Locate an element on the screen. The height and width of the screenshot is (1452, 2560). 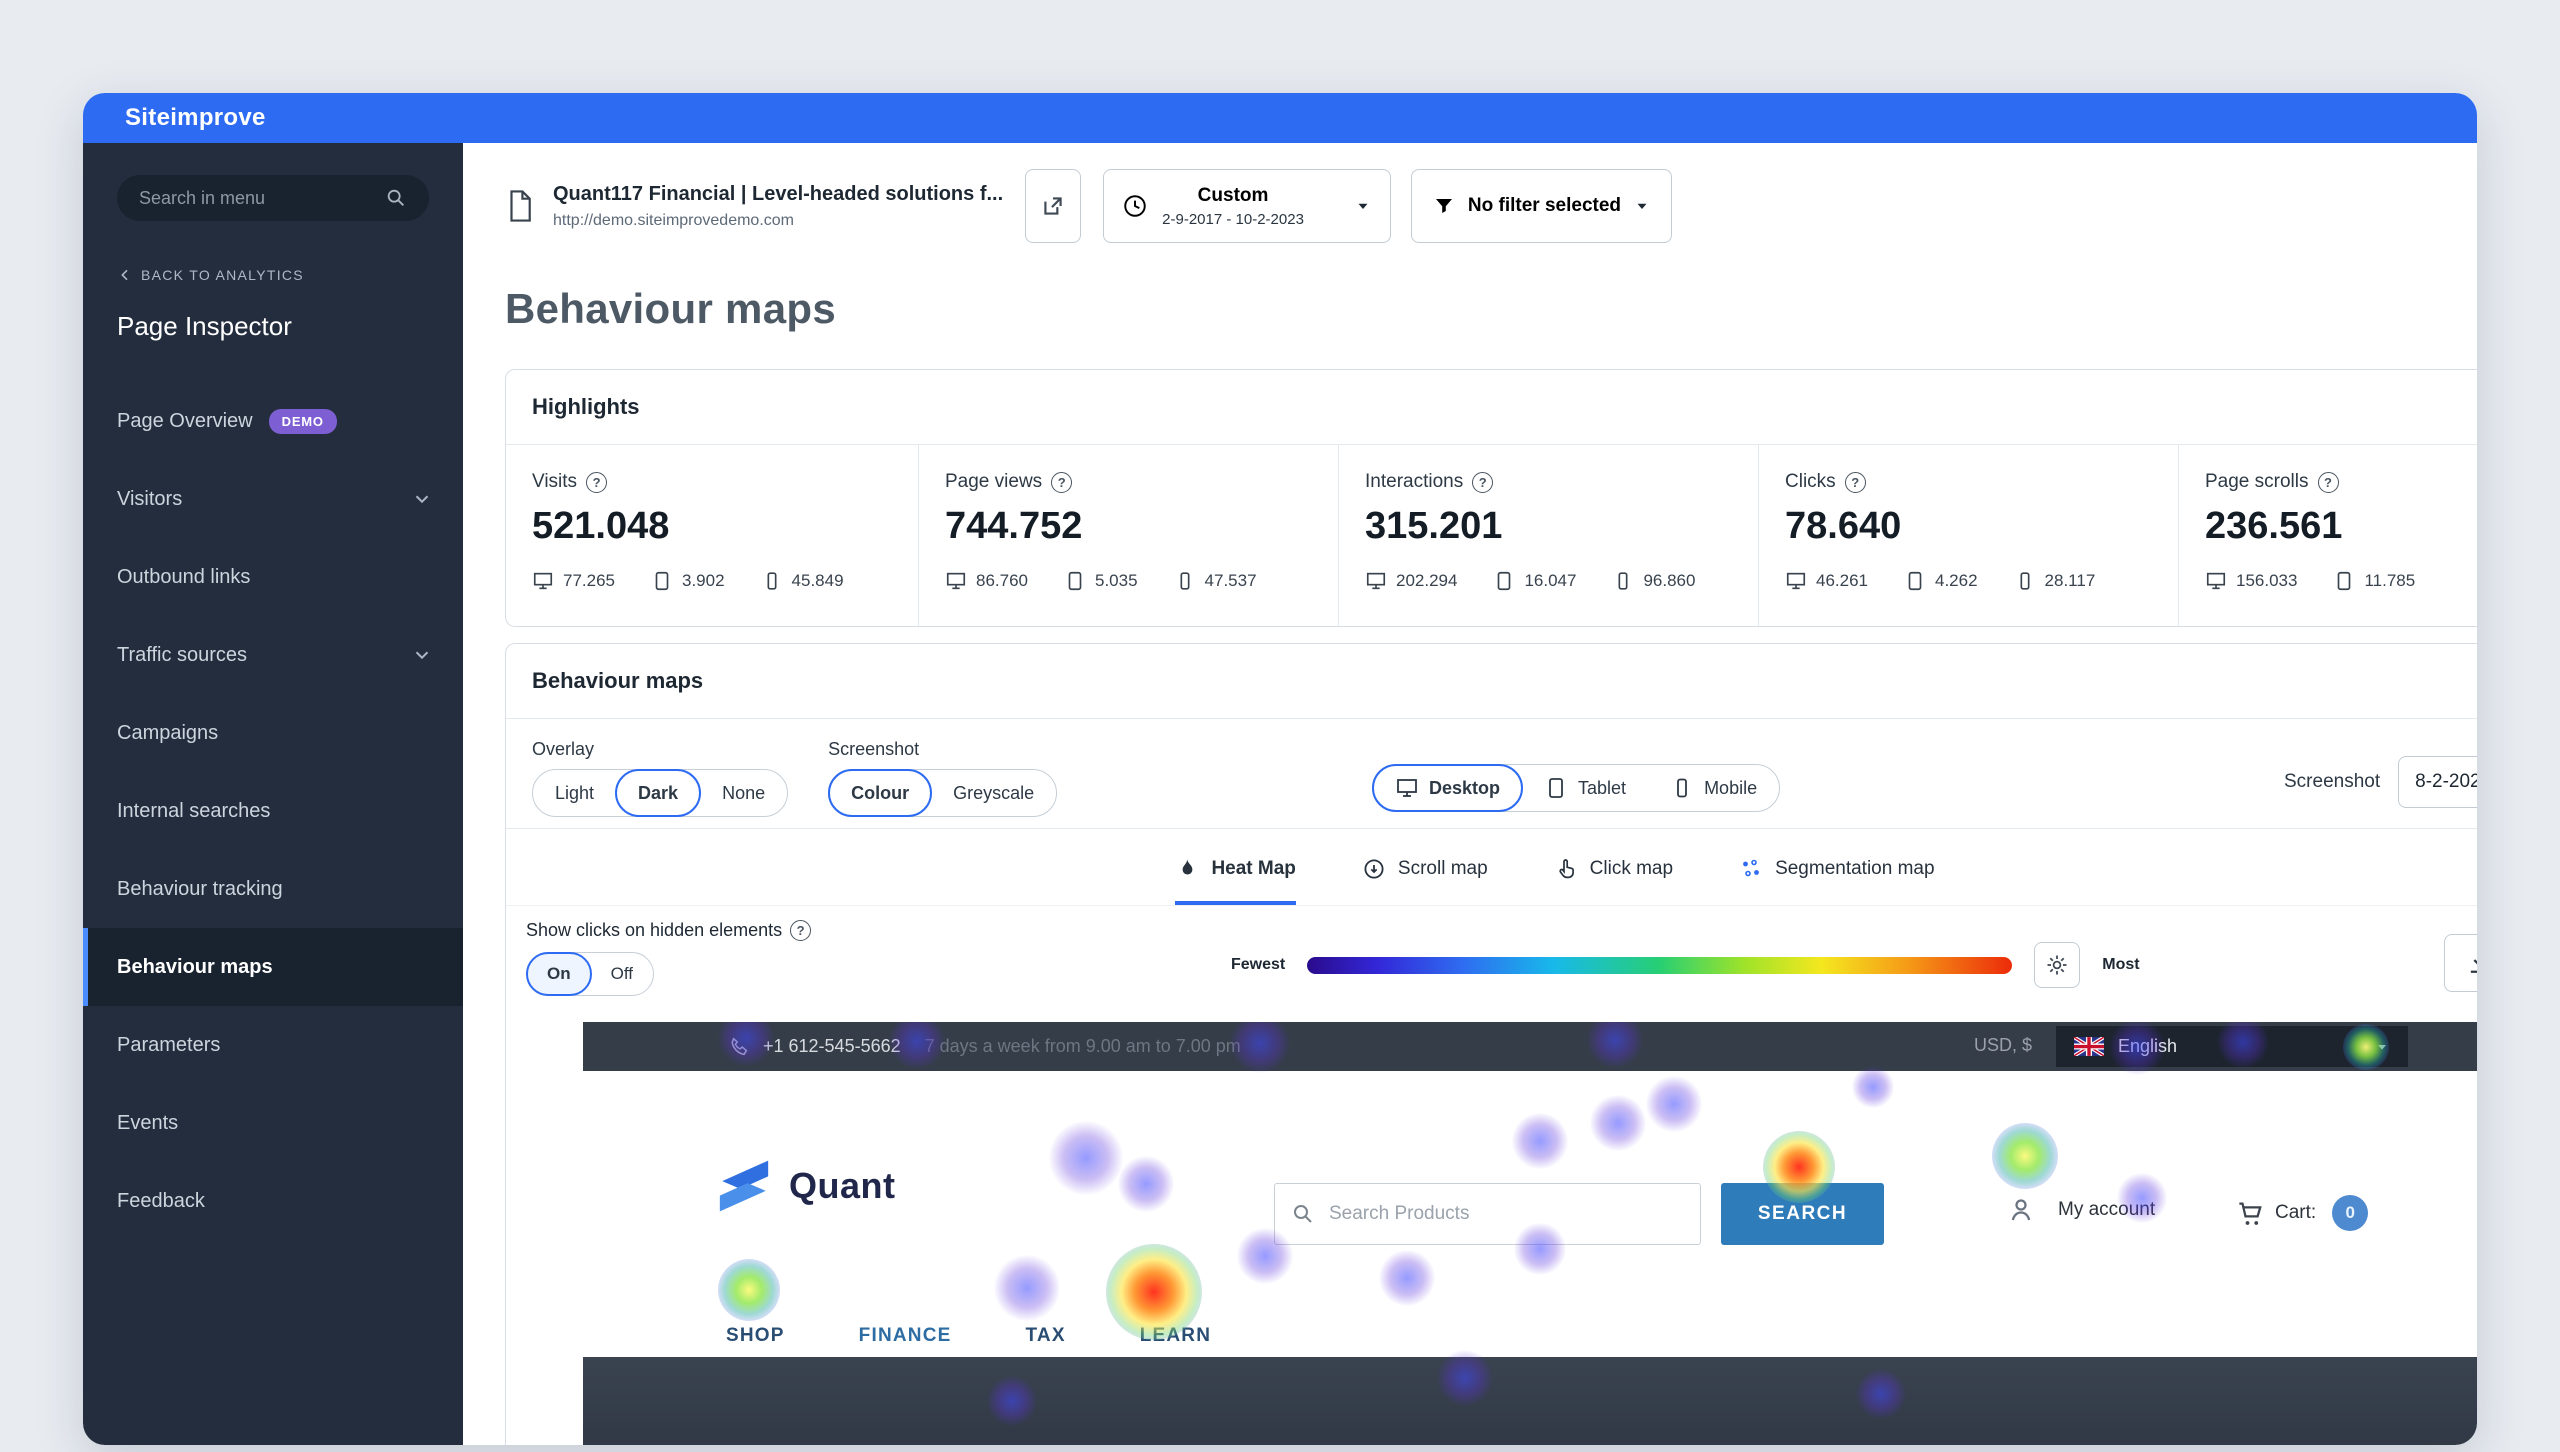
sidebar-item-behaviour-maps: Behaviour maps is located at coordinates (273, 967).